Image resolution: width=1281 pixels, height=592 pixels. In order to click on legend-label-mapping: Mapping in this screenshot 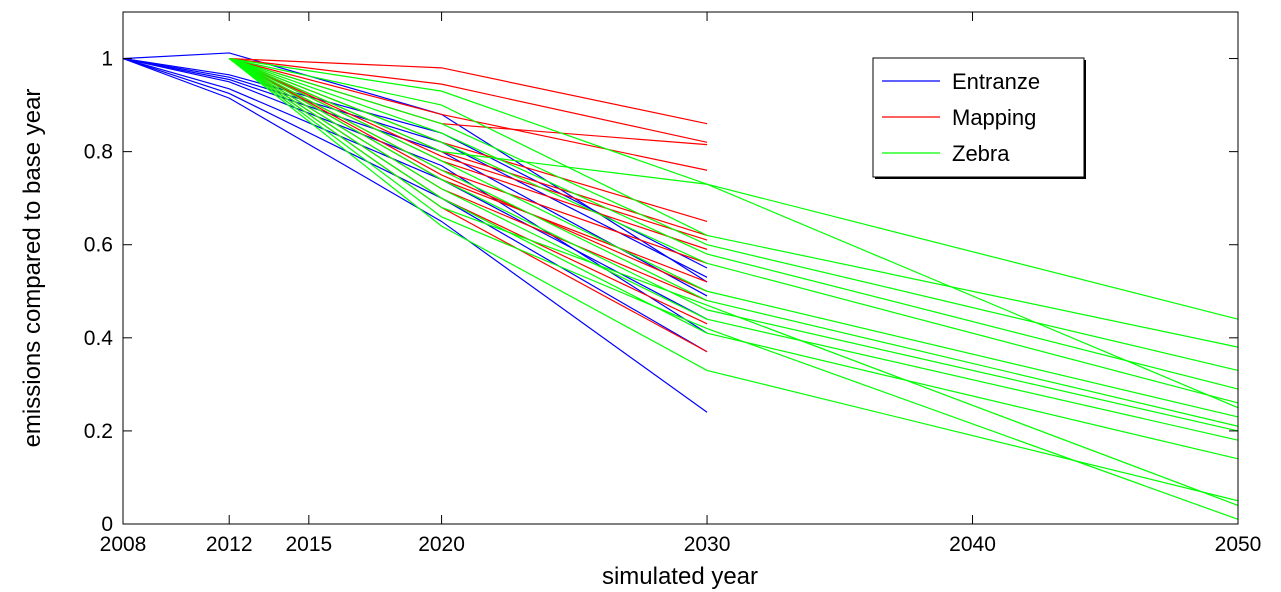, I will do `click(994, 117)`.